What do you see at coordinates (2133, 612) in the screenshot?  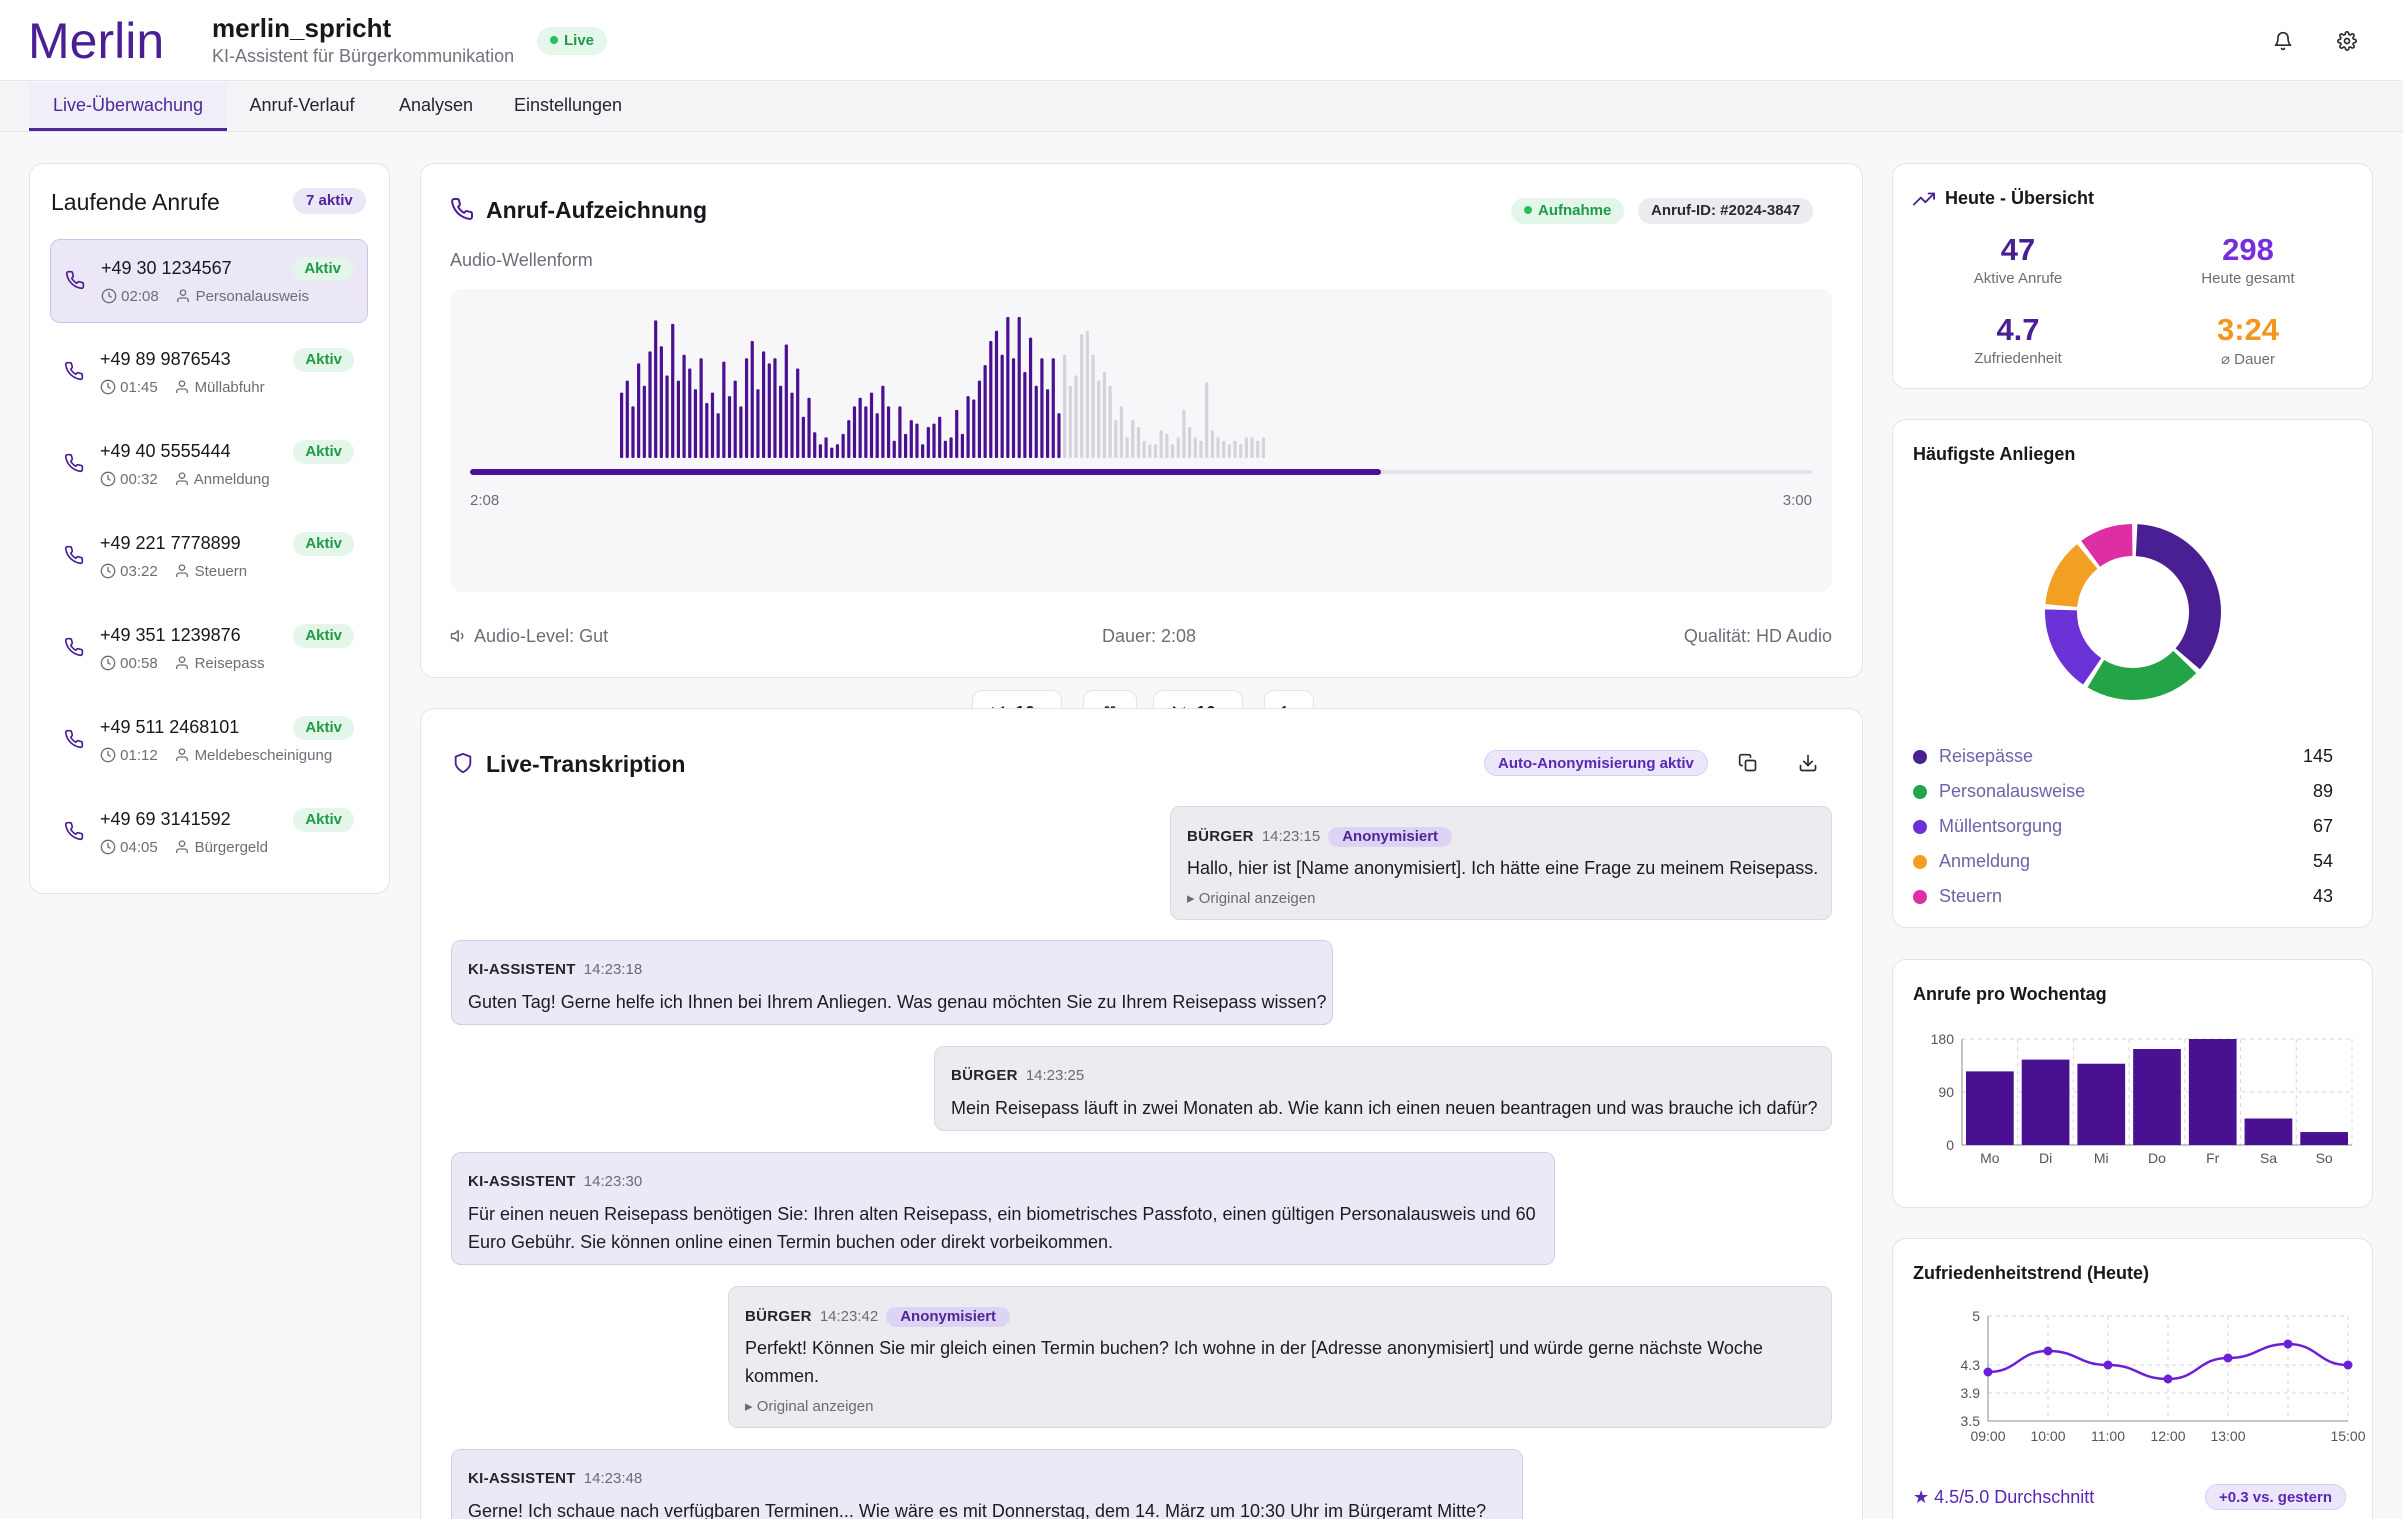 I see `topics-donut-chart` at bounding box center [2133, 612].